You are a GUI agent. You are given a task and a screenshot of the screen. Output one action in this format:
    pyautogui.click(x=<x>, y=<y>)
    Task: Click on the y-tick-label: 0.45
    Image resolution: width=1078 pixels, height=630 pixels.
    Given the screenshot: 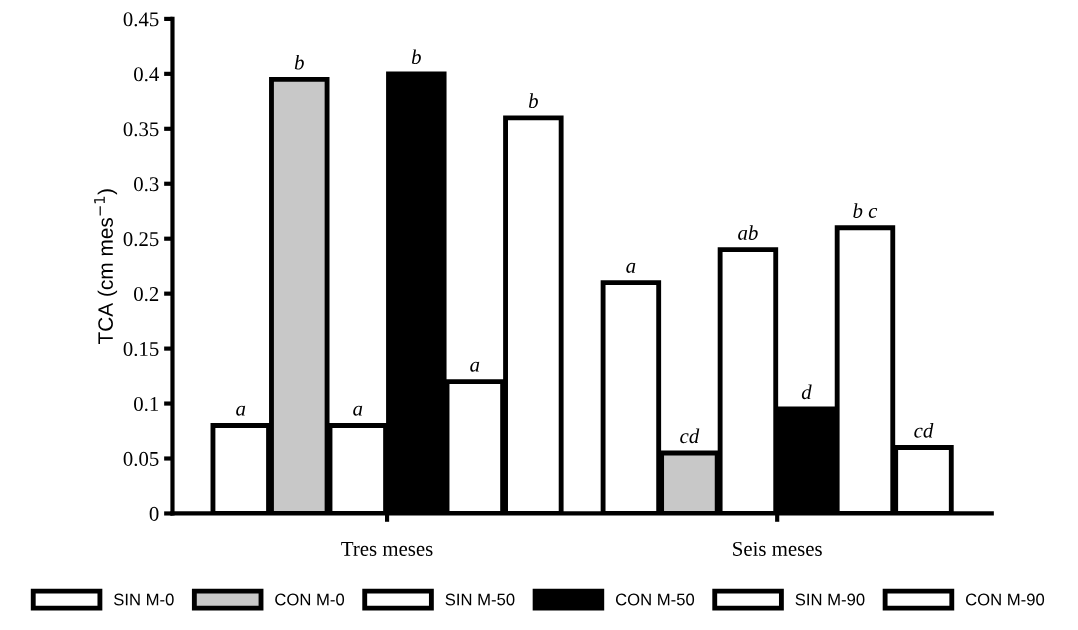 What is the action you would take?
    pyautogui.click(x=141, y=19)
    